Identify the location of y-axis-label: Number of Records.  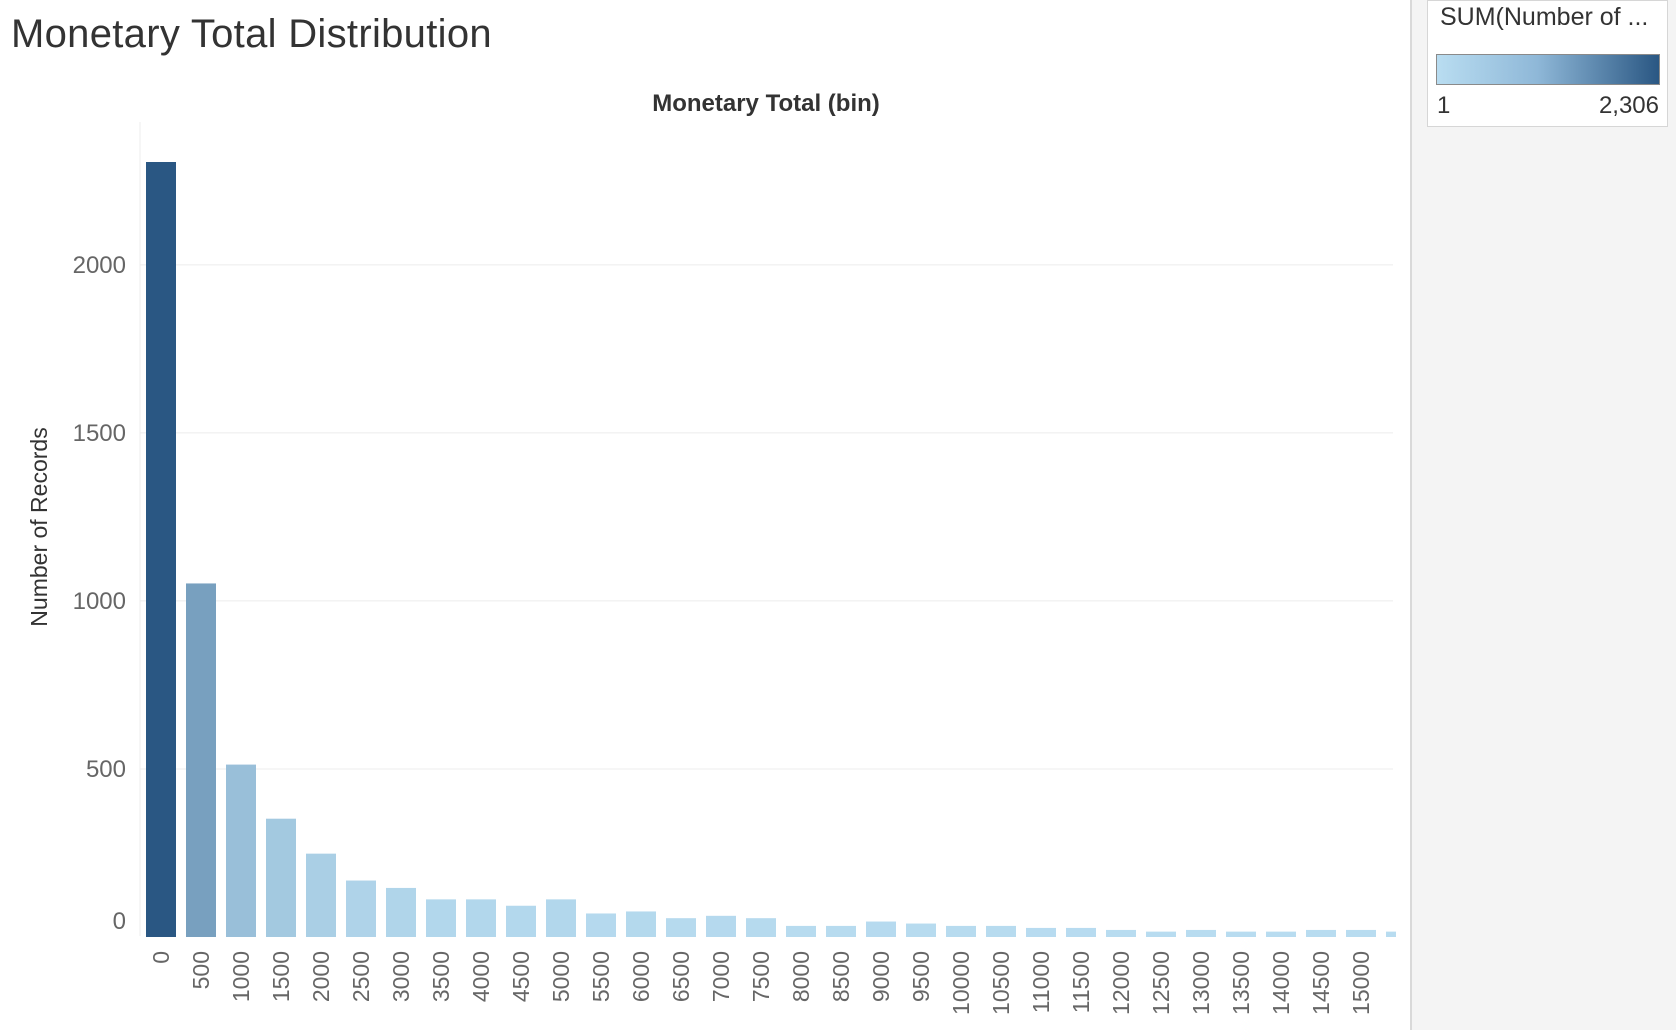
(39, 526).